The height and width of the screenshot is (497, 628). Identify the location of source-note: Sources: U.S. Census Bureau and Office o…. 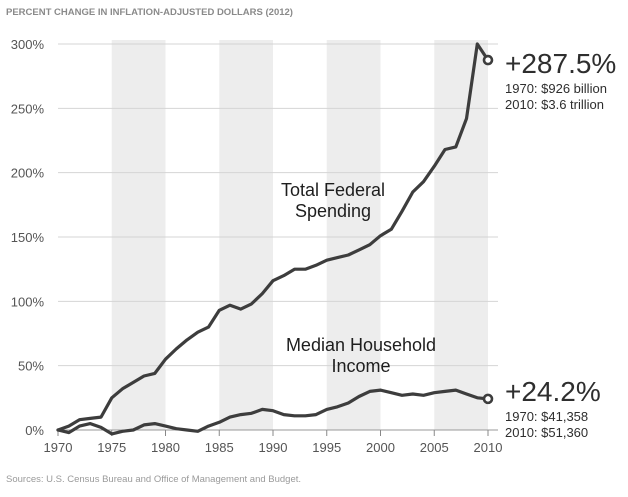
(153, 479).